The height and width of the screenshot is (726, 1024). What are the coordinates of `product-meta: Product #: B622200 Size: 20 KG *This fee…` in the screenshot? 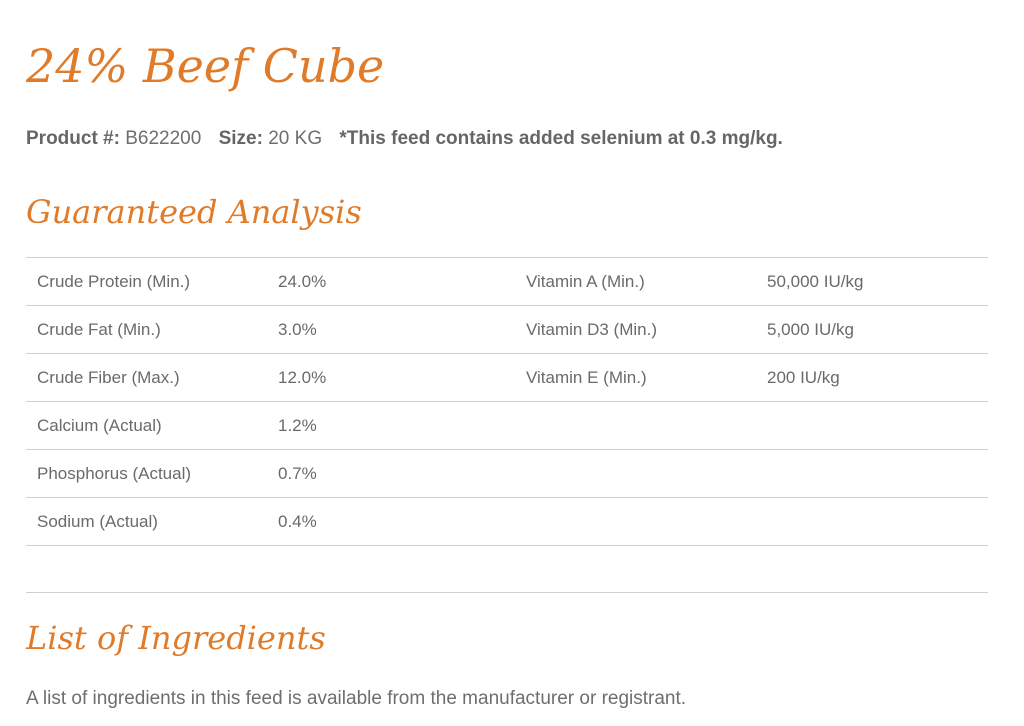 It's located at (404, 139).